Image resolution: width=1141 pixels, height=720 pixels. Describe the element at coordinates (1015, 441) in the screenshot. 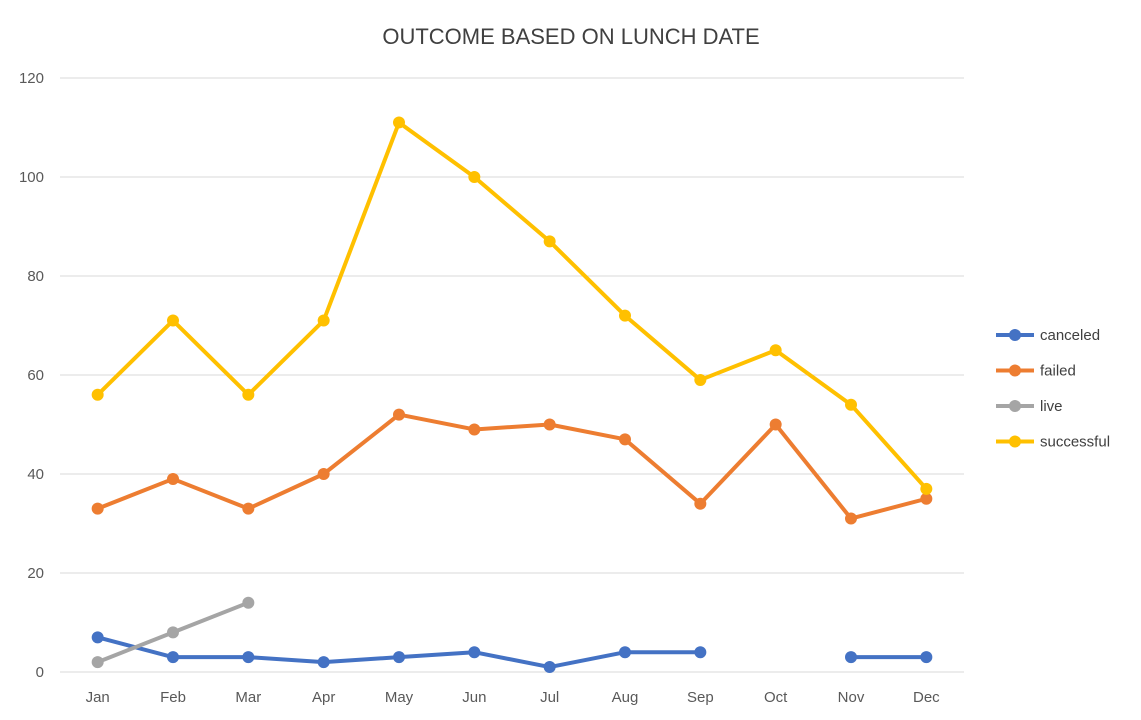

I see `legend-marker-successful` at that location.